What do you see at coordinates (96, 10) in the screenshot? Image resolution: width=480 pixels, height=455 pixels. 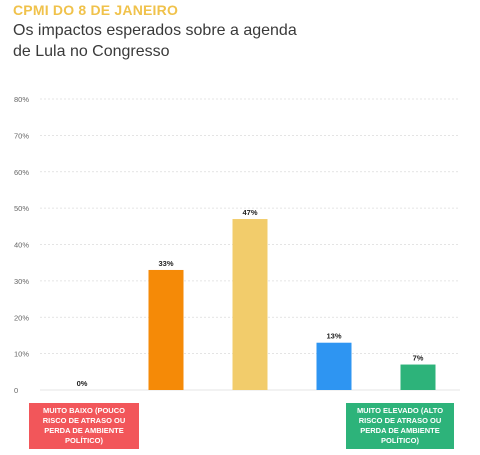 I see `chart-kicker: CPMI DO 8 DE JANEIRO` at bounding box center [96, 10].